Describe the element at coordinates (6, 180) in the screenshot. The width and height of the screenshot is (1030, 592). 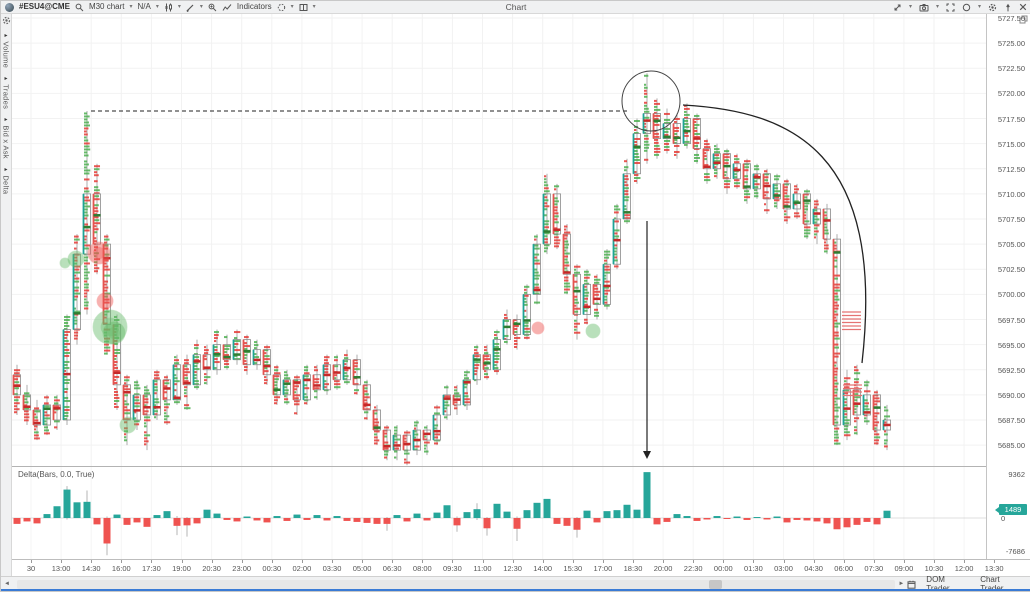
I see `sidebar-tab-delta: ▸Delta` at that location.